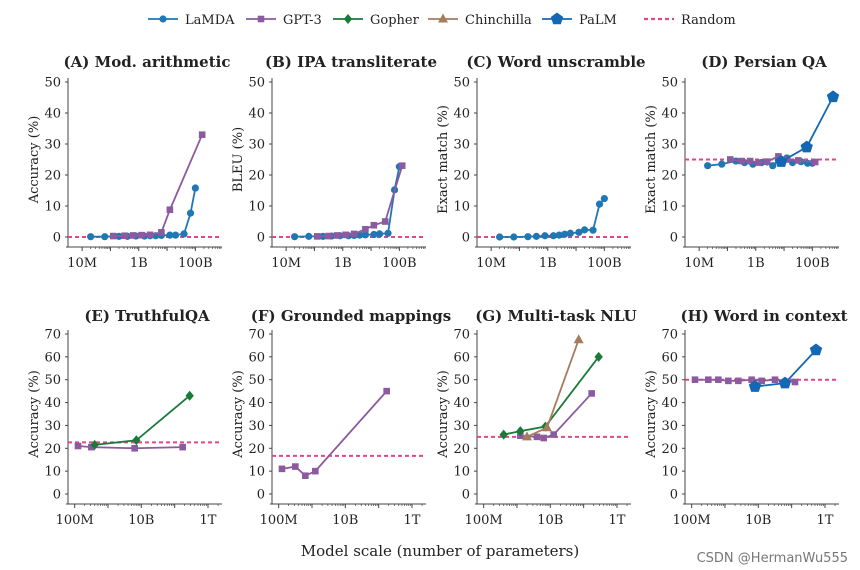  I want to click on legend-marker-circle, so click(163, 19).